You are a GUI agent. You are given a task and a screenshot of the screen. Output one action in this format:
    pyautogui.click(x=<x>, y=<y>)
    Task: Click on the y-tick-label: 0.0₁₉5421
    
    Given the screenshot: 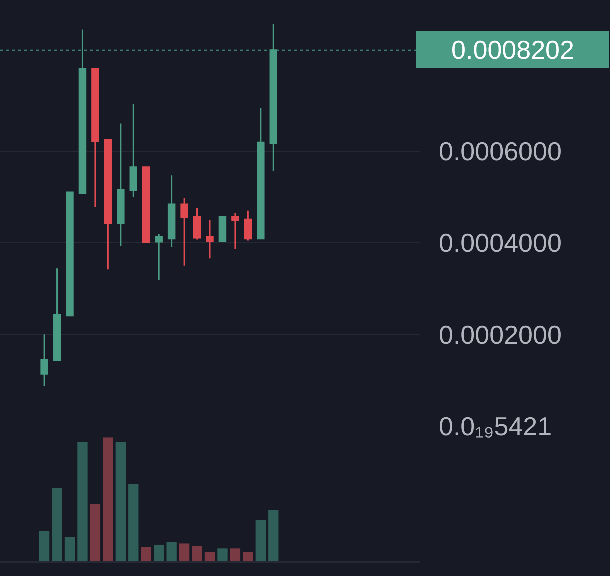 What is the action you would take?
    pyautogui.click(x=495, y=426)
    